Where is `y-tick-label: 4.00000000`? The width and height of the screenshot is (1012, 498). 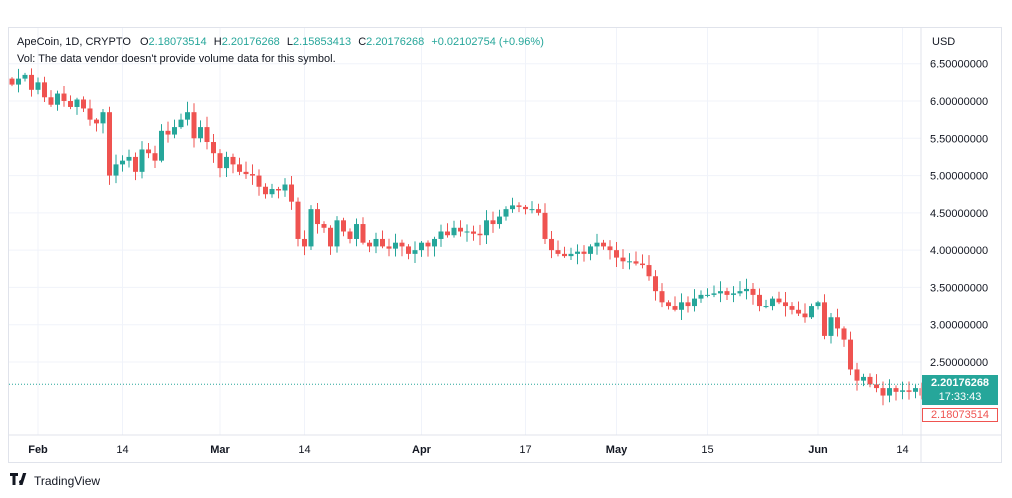
y-tick-label: 4.00000000 is located at coordinates (959, 251).